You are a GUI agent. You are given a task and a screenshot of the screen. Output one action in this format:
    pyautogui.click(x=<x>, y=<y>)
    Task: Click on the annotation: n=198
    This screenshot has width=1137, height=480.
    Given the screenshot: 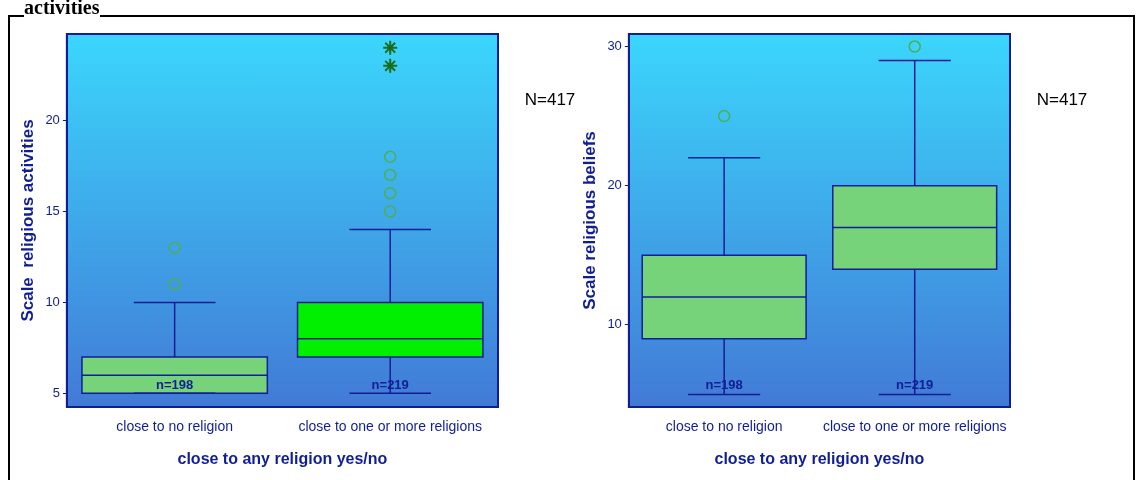 What is the action you would take?
    pyautogui.click(x=175, y=384)
    